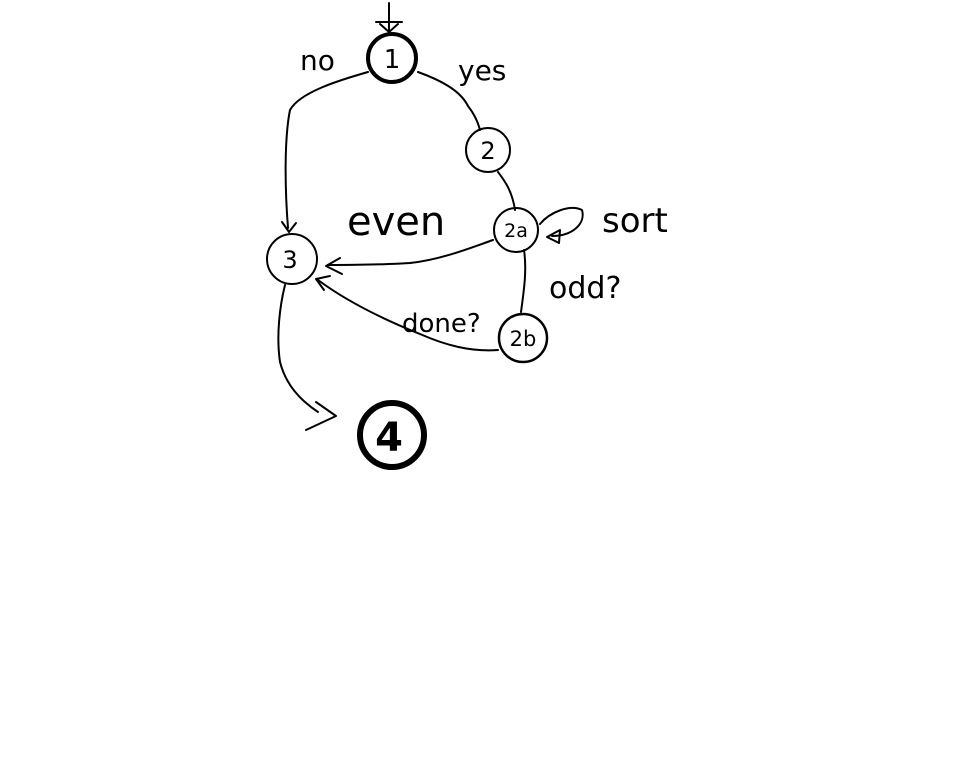  Describe the element at coordinates (396, 222) in the screenshot. I see `edge-label-even: even` at that location.